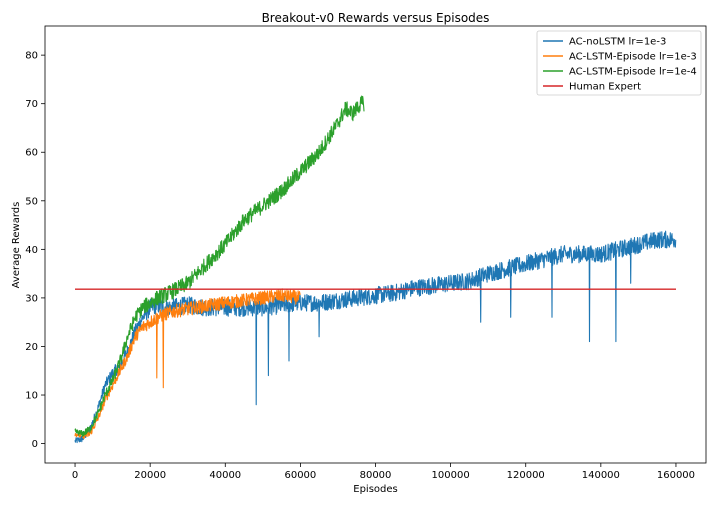  I want to click on y-tick-label: 80, so click(31, 56).